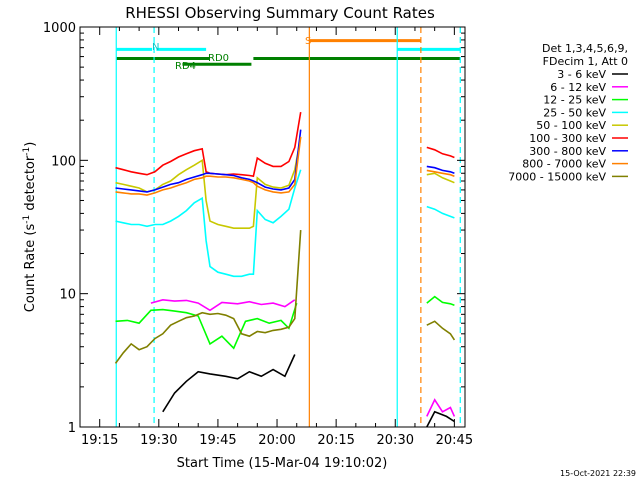 This screenshot has height=480, width=640. I want to click on legend-label: 25 - 50 keV, so click(574, 112).